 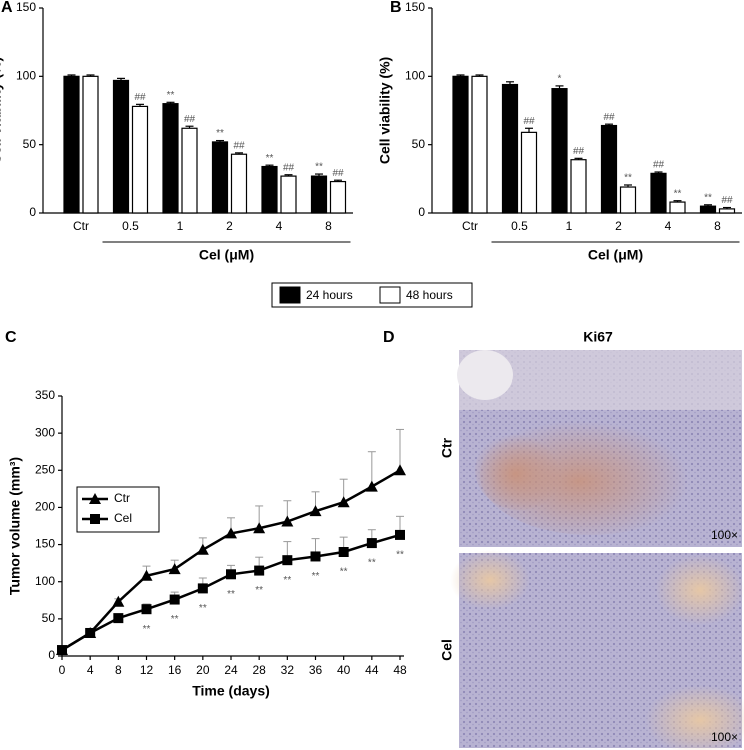 I want to click on x-axis-label: Time (days), so click(x=231, y=691).